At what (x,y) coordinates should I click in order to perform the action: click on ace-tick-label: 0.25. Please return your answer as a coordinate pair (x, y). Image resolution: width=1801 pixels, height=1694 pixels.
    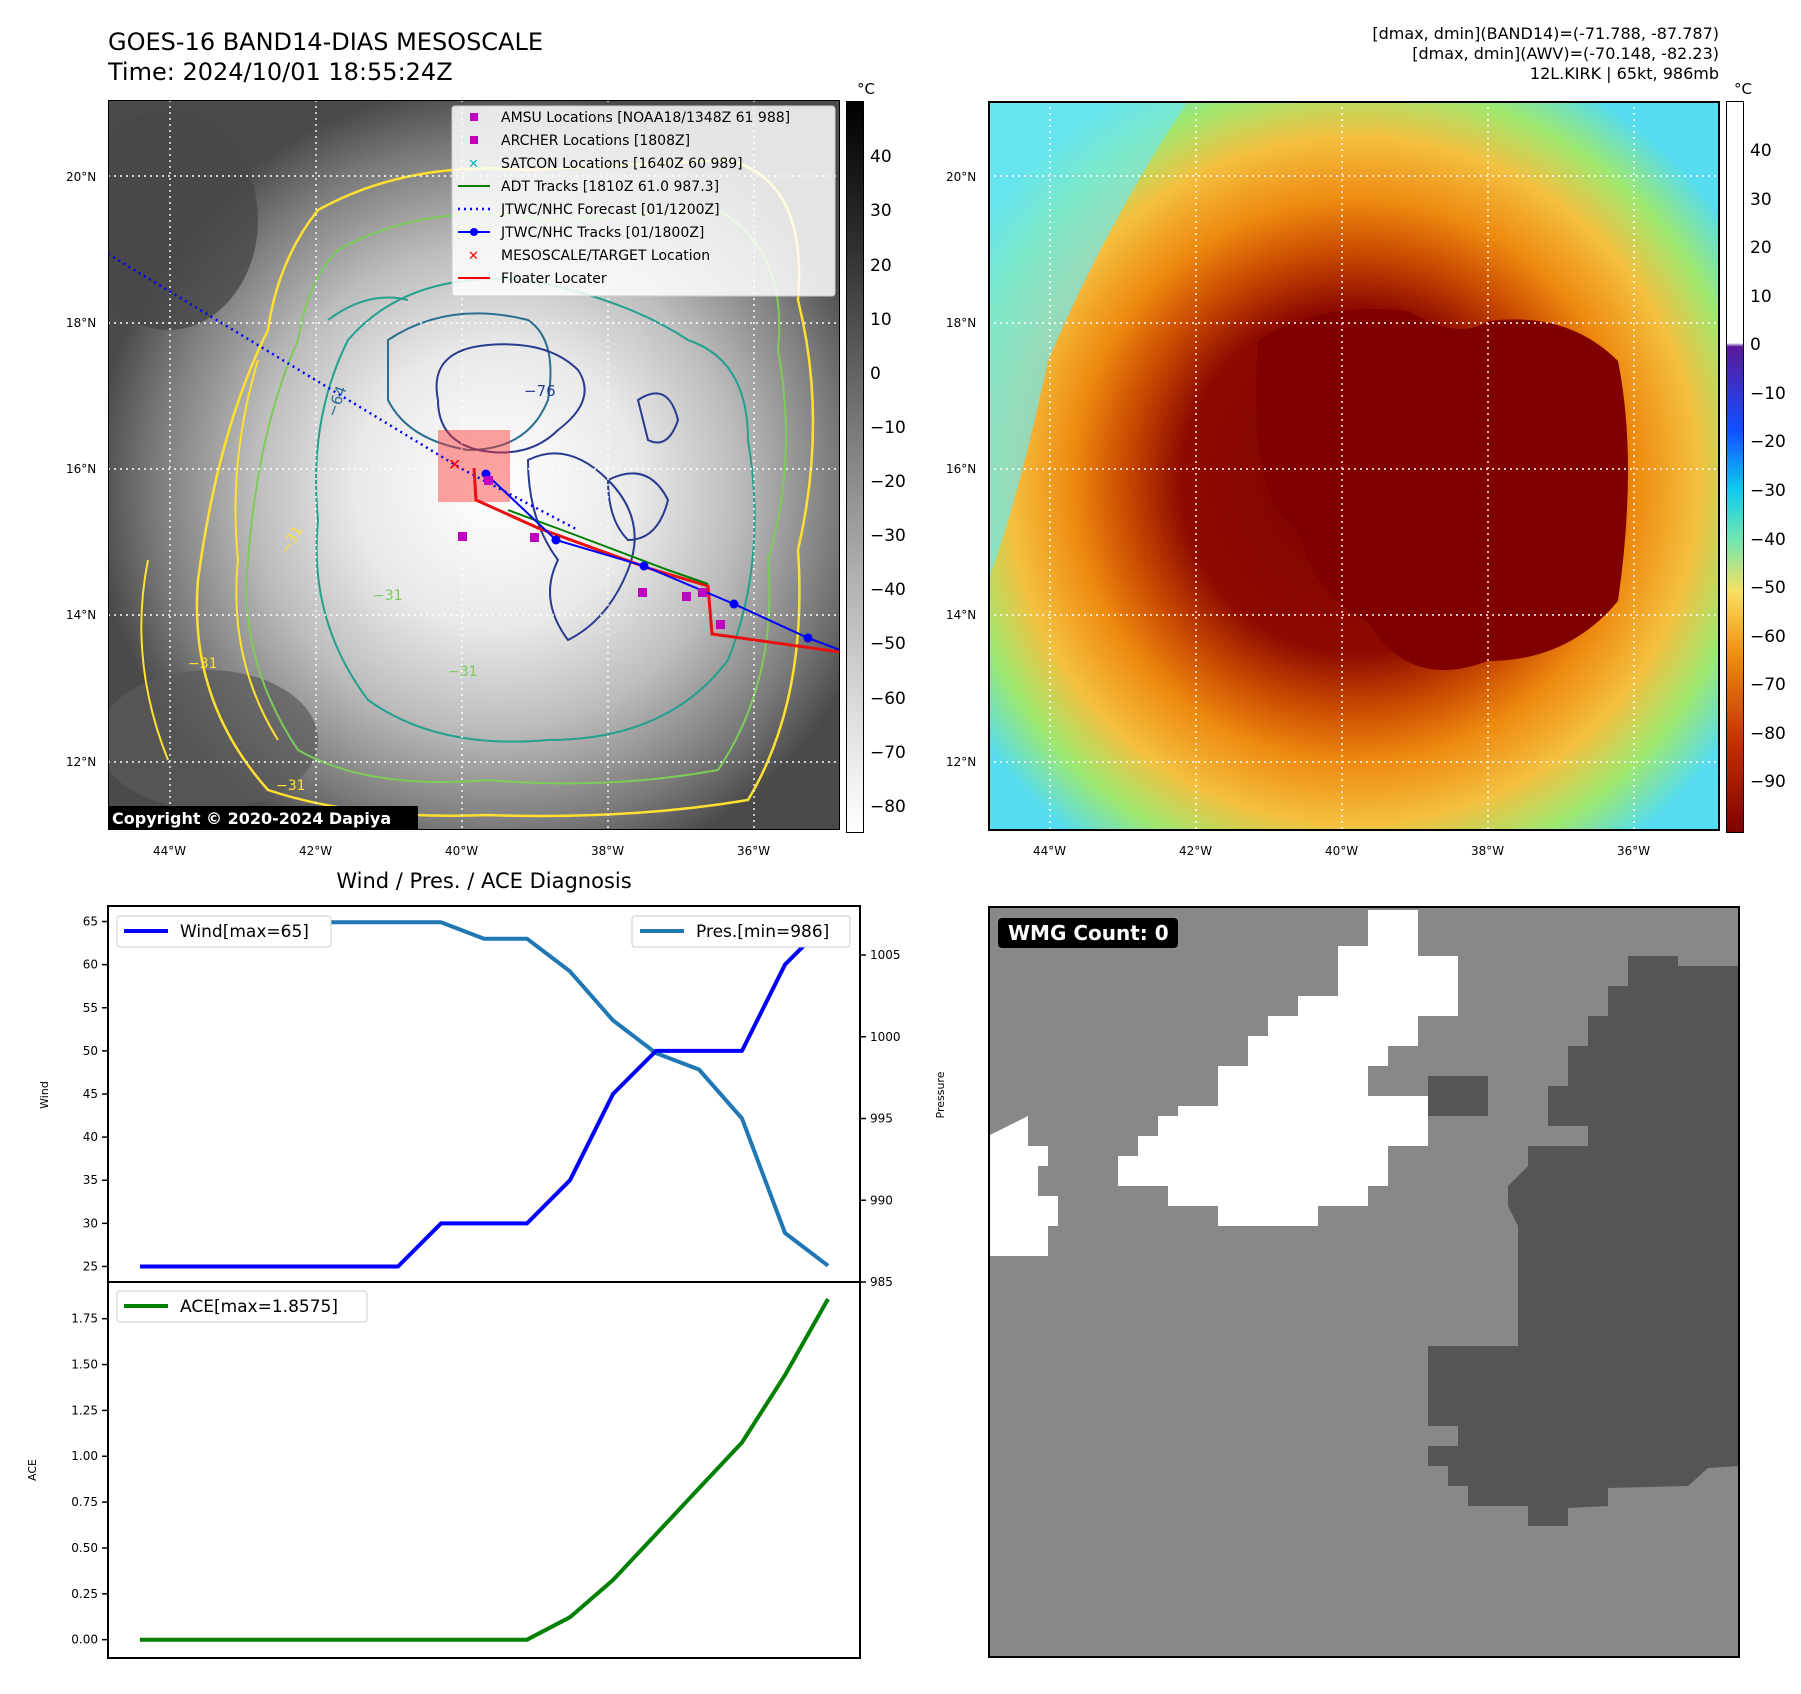
    Looking at the image, I should click on (84, 1594).